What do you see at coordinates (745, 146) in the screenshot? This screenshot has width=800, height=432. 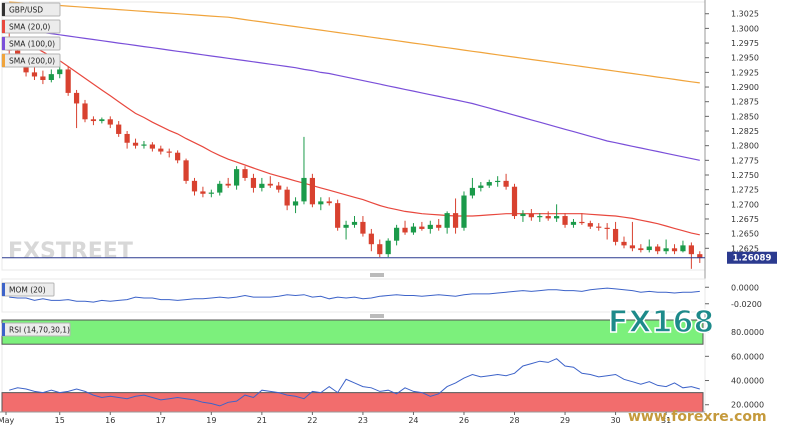 I see `price-tick-label: 1.2800` at bounding box center [745, 146].